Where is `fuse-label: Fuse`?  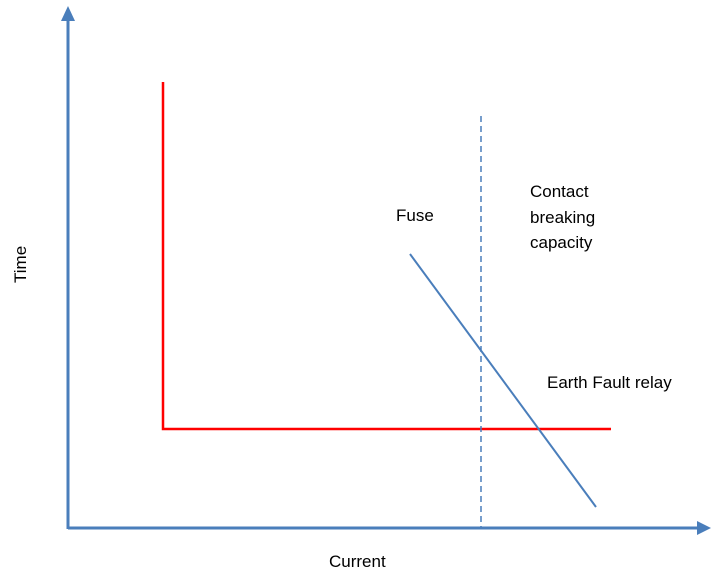
fuse-label: Fuse is located at coordinates (415, 215).